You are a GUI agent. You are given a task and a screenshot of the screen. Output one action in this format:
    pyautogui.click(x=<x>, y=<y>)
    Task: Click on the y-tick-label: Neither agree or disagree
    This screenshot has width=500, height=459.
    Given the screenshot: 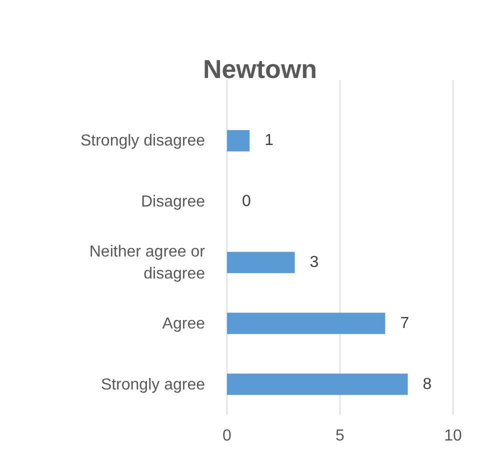 What is the action you would take?
    pyautogui.click(x=147, y=262)
    